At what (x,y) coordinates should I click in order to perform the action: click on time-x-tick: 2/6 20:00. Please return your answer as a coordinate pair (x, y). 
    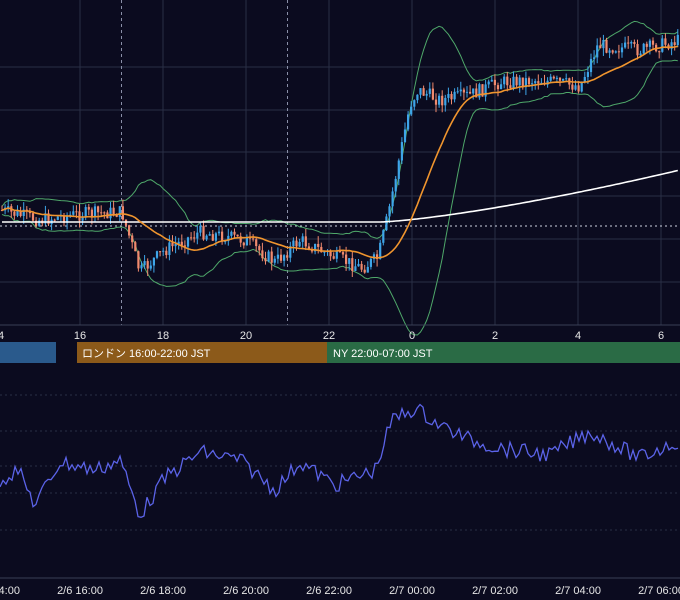
    Looking at the image, I should click on (246, 591).